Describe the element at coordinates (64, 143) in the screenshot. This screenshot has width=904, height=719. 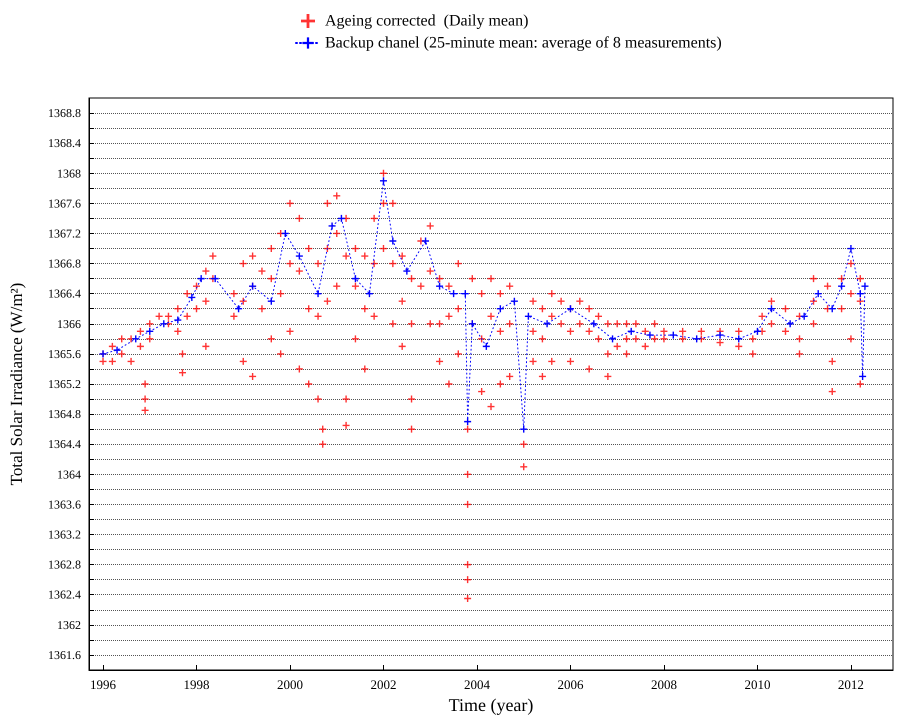
I see `y-tick-label: 1368.4` at that location.